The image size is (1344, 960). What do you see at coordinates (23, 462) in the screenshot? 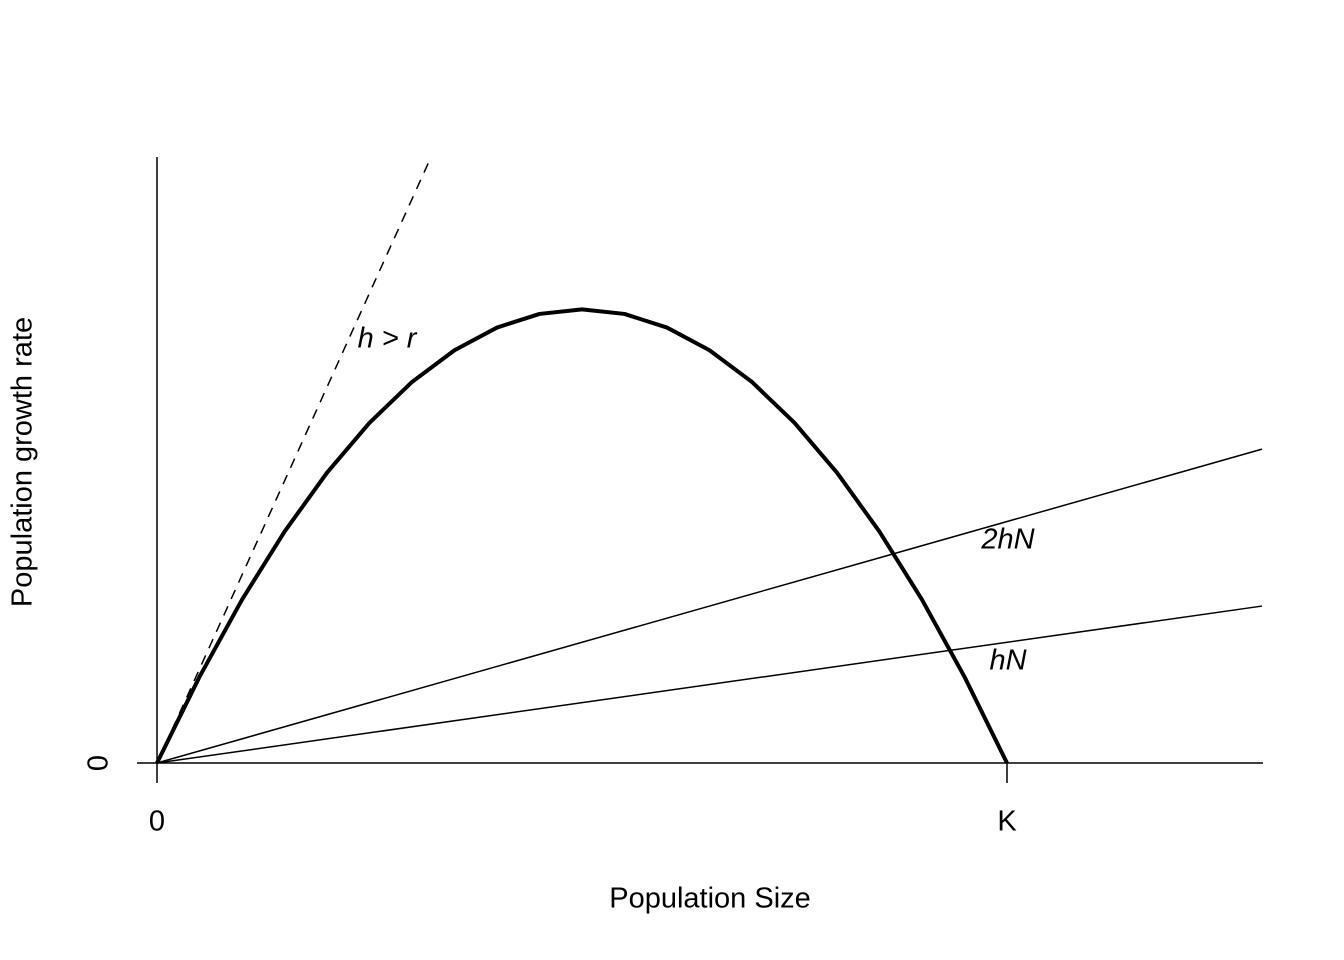
I see `y-axis-label: Population growth rate` at bounding box center [23, 462].